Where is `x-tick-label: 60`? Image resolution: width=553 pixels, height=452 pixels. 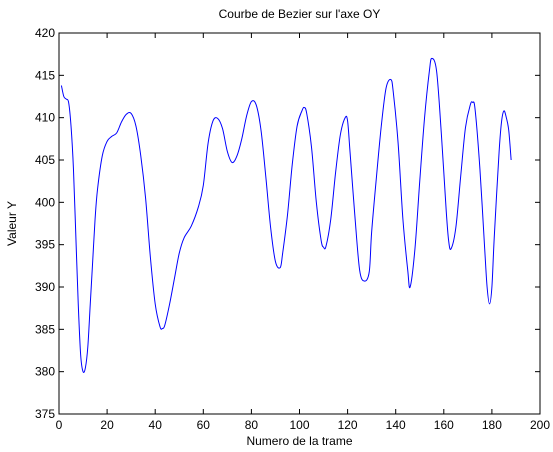
x-tick-label: 60 is located at coordinates (204, 425).